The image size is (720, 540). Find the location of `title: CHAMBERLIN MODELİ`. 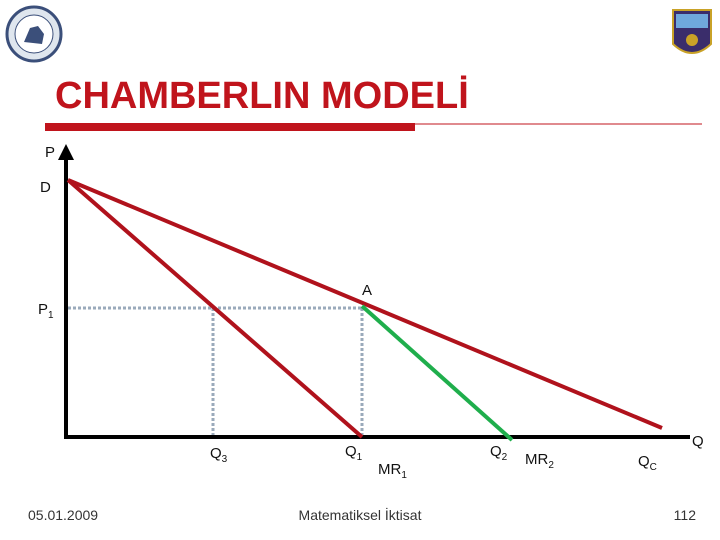

title: CHAMBERLIN MODELİ is located at coordinates (262, 96).